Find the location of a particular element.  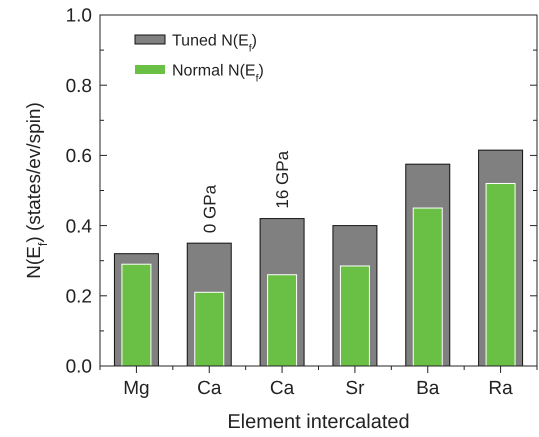

y-tick-label: 1.0 is located at coordinates (79, 16).